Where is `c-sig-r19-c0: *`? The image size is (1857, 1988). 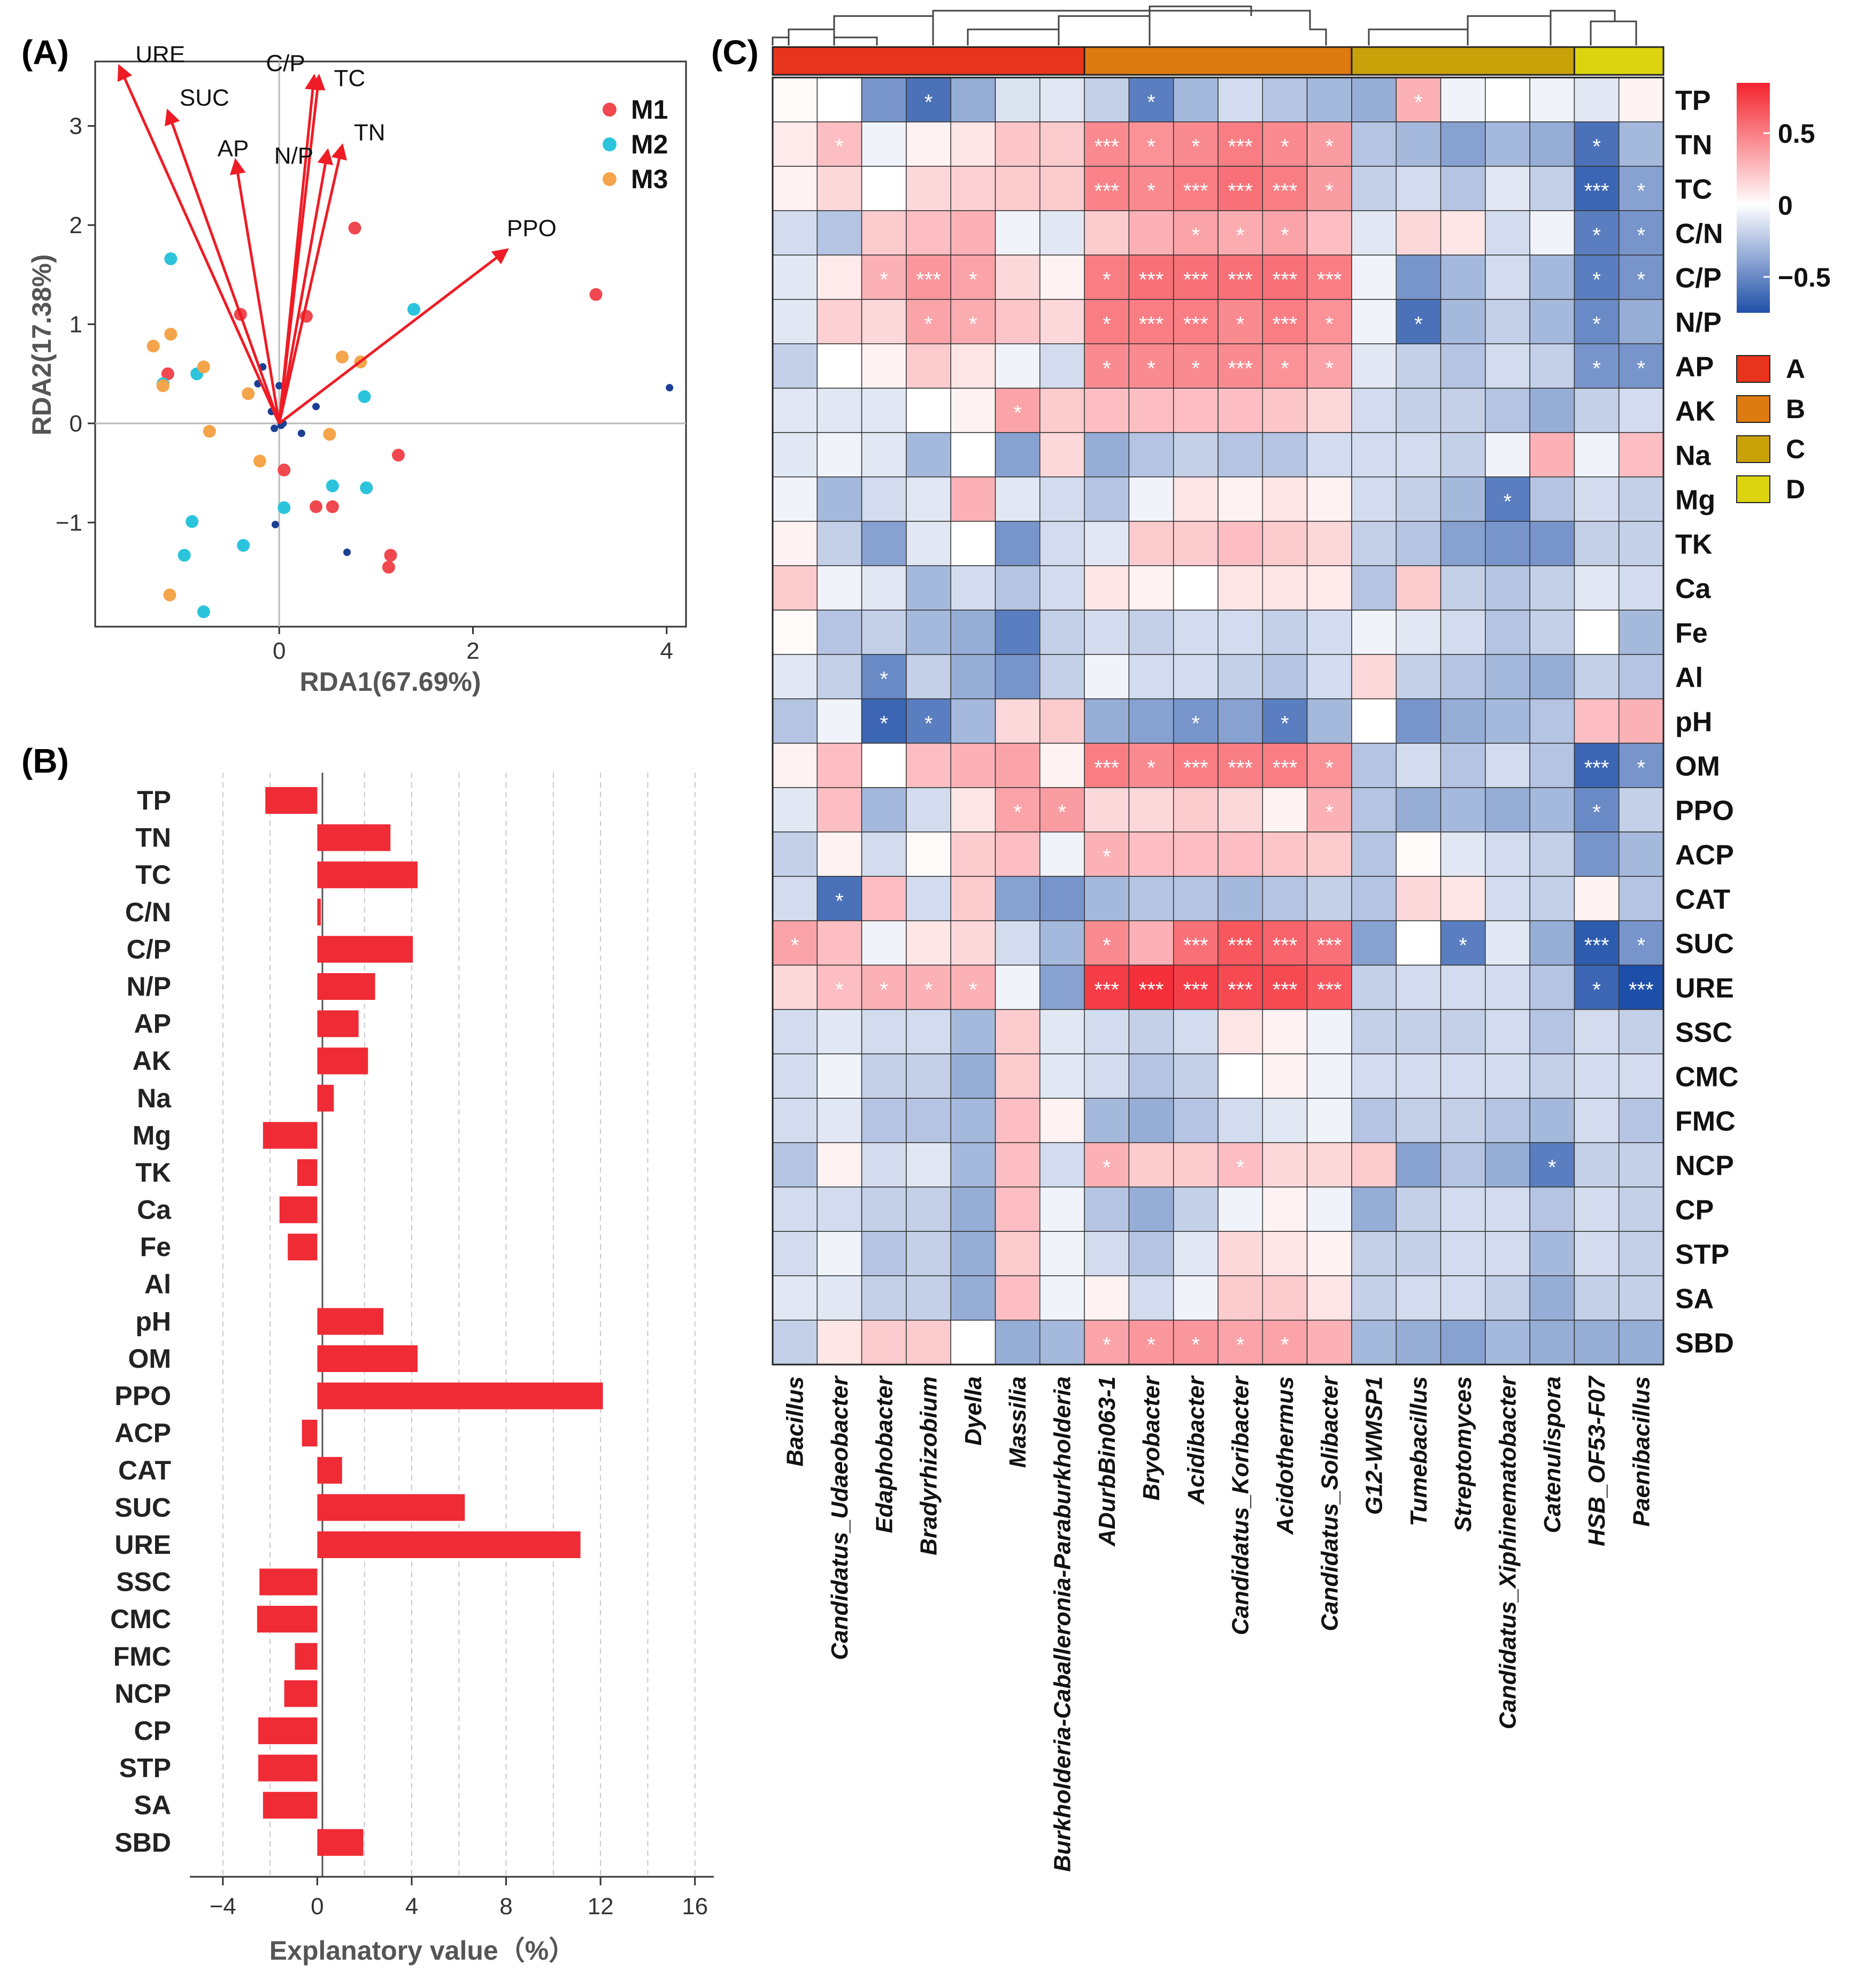 c-sig-r19-c0: * is located at coordinates (795, 946).